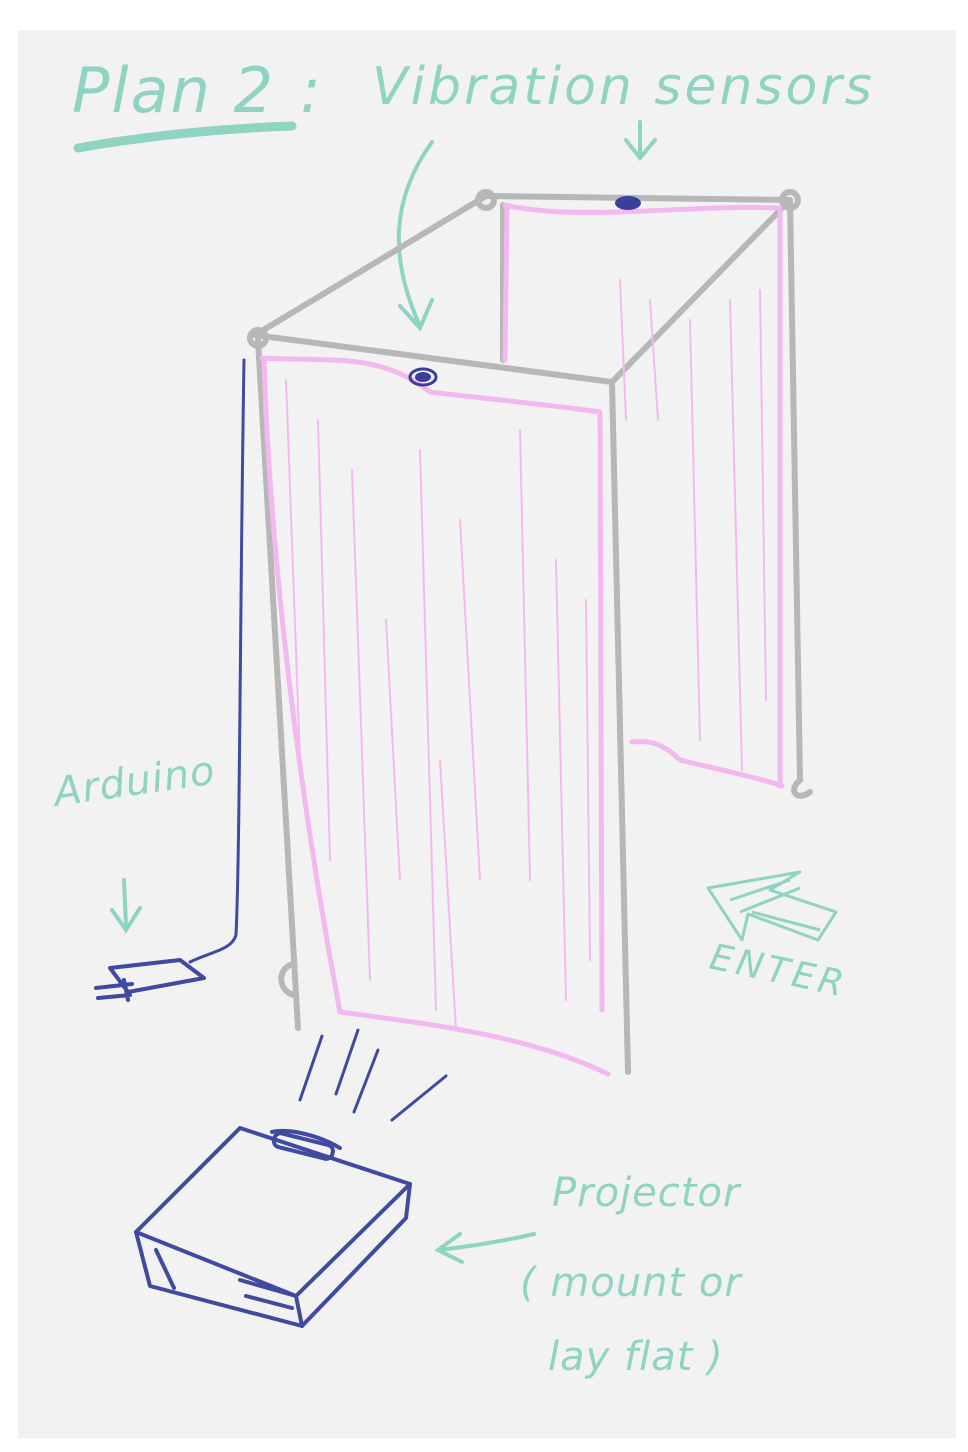 The image size is (968, 1452). I want to click on arduino-arrow, so click(126, 906).